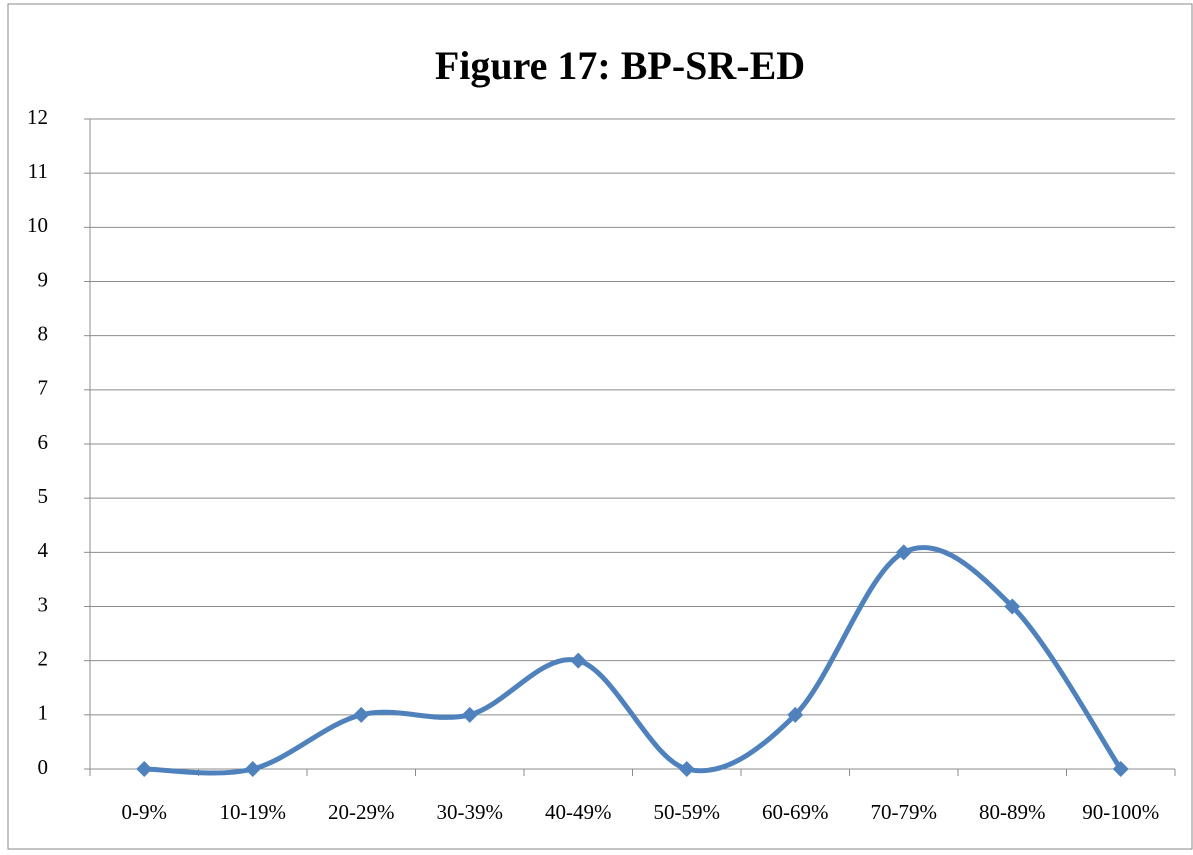 This screenshot has height=855, width=1193. I want to click on y-tick-label: 8, so click(43, 333).